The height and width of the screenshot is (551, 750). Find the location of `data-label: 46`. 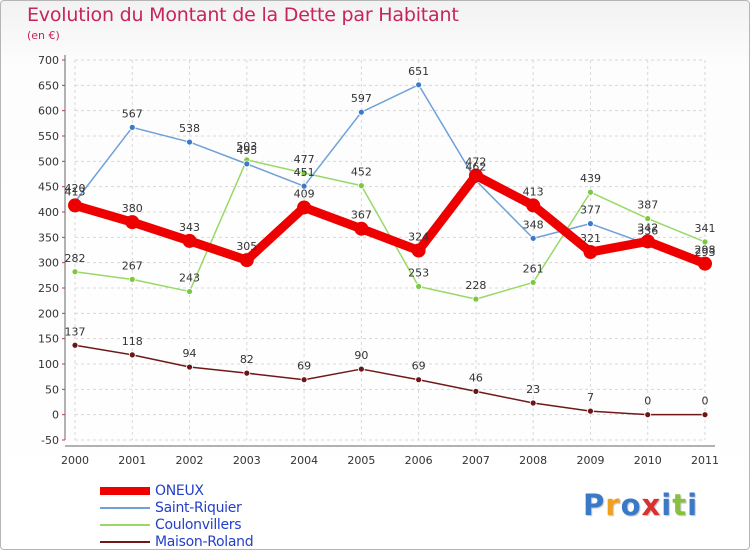

data-label: 46 is located at coordinates (476, 377).